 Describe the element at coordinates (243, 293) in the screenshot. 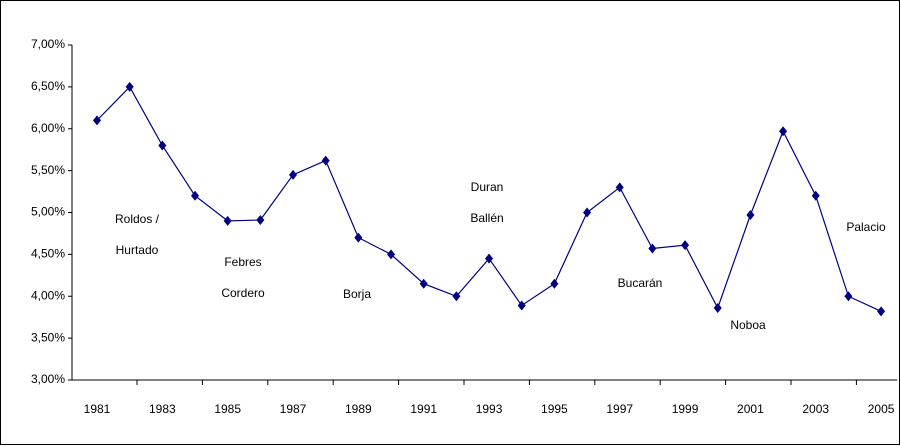

I see `annotation: Cordero` at that location.